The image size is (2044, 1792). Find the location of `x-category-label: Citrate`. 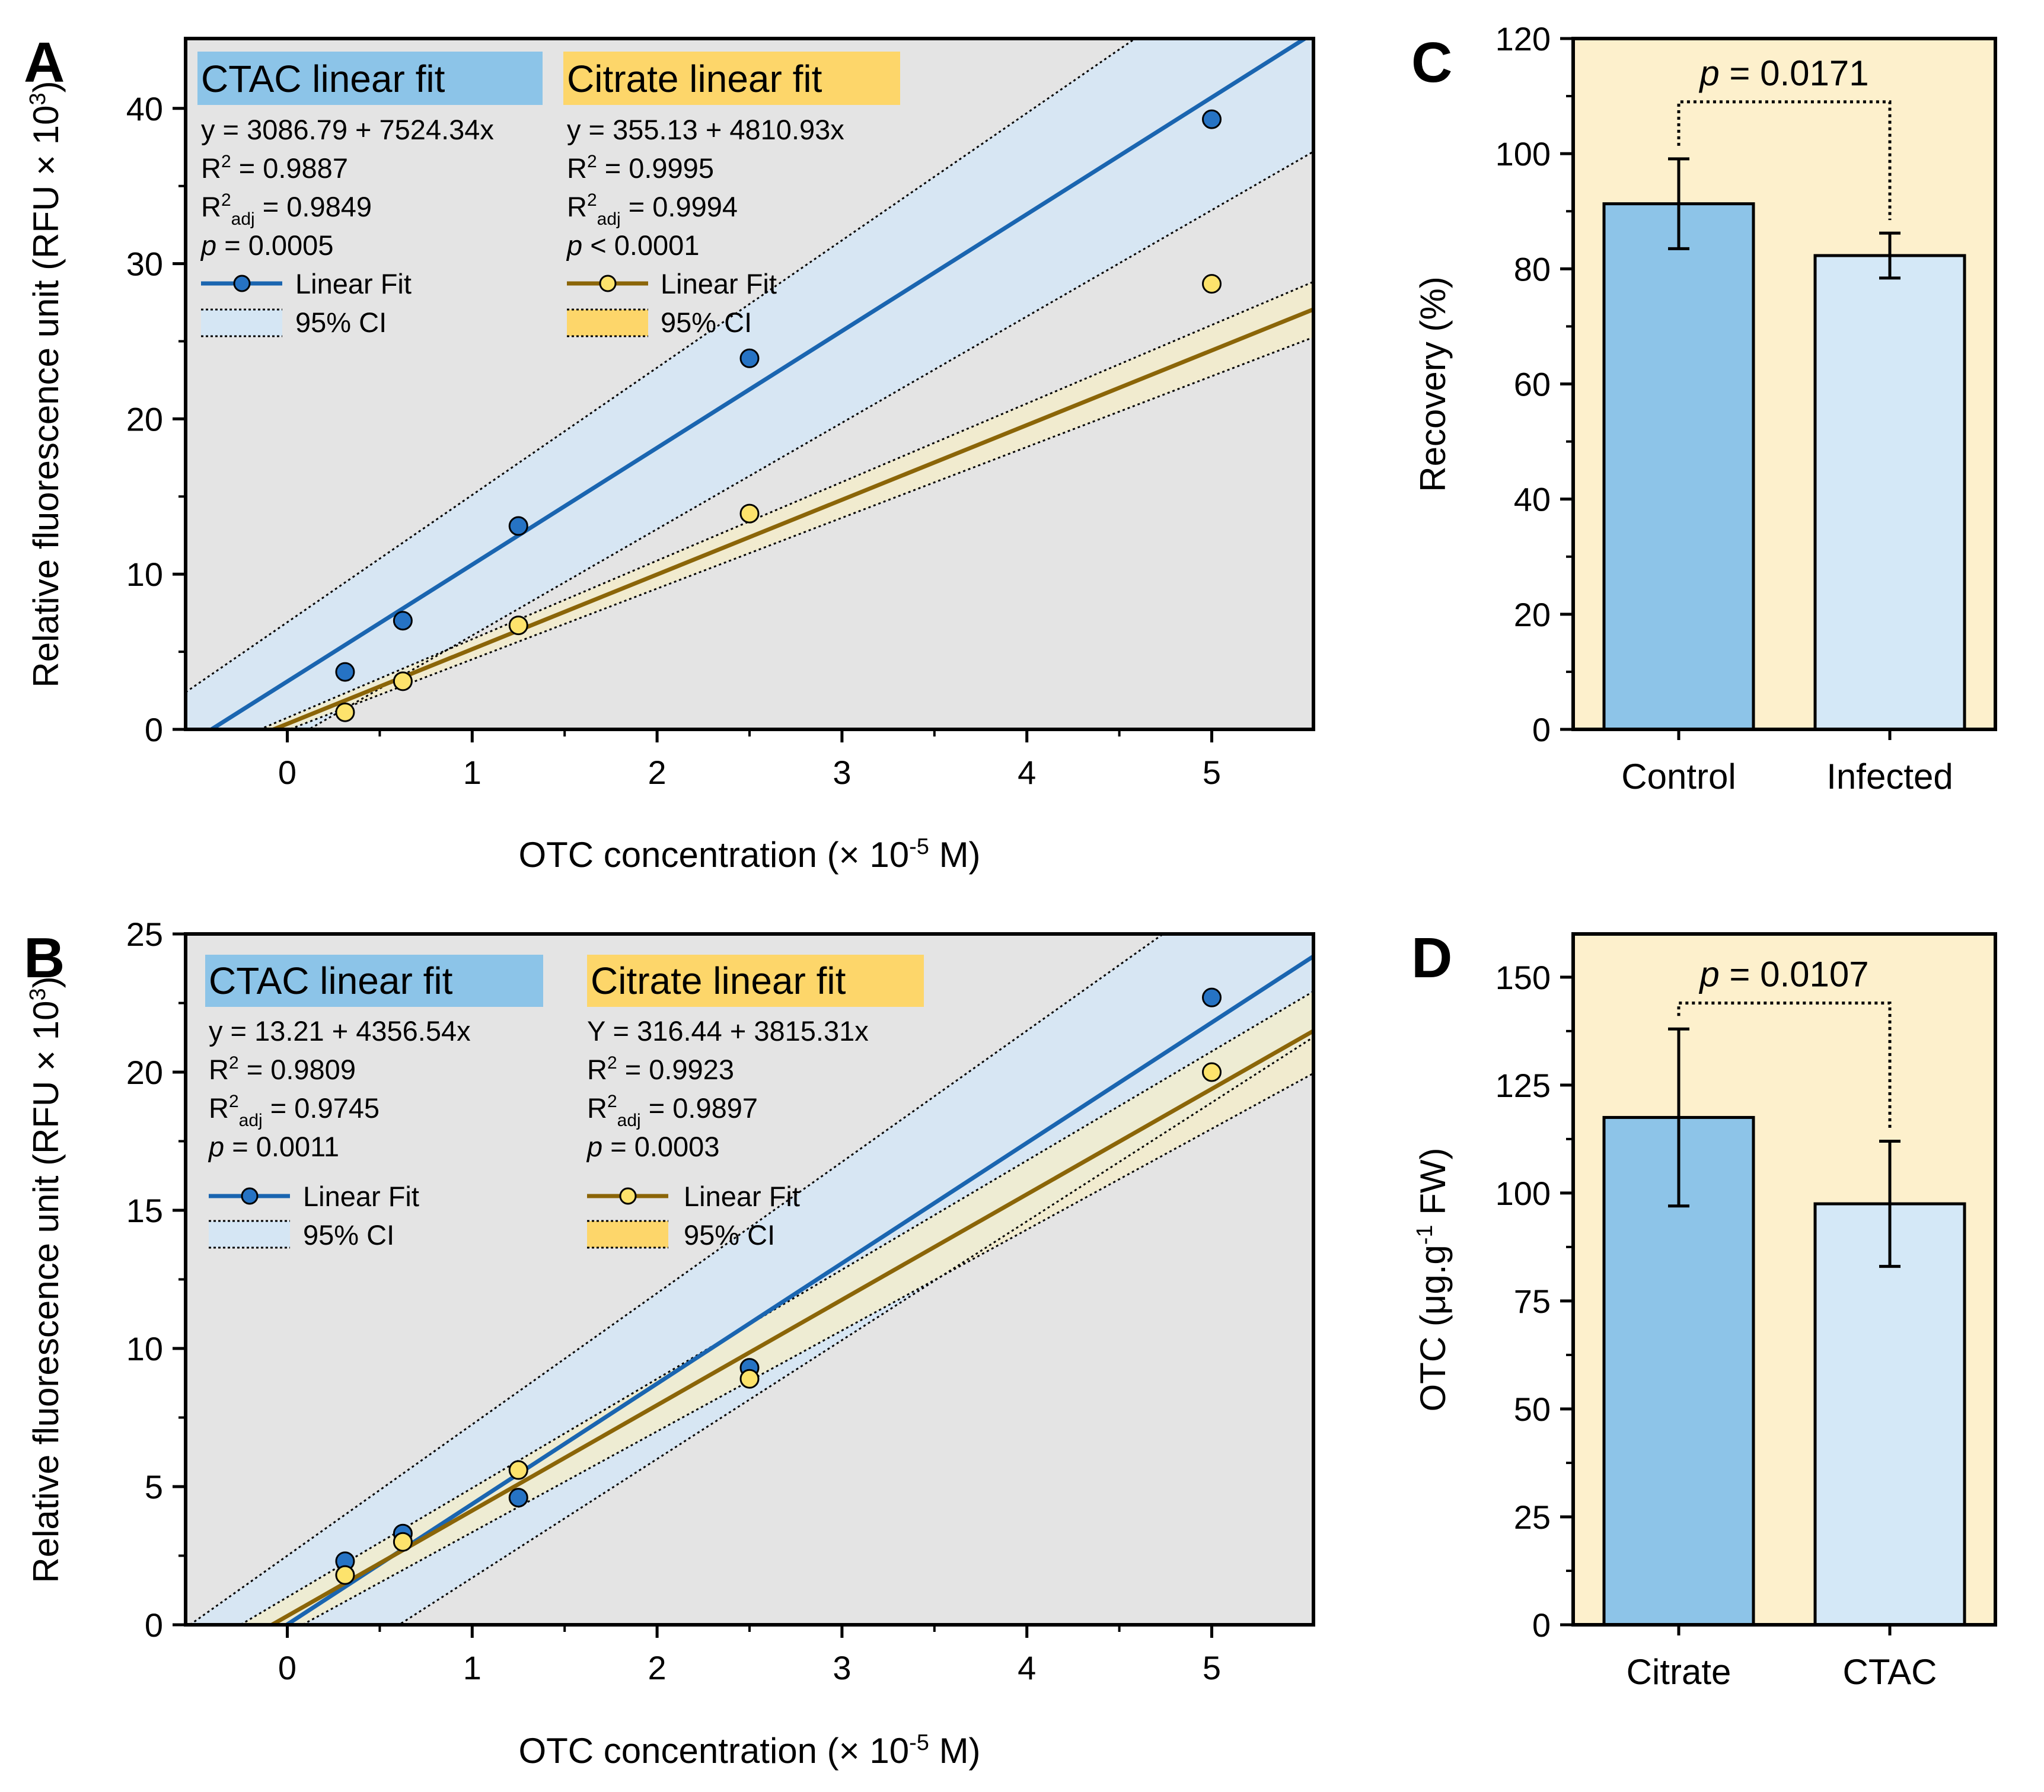

x-category-label: Citrate is located at coordinates (1679, 1672).